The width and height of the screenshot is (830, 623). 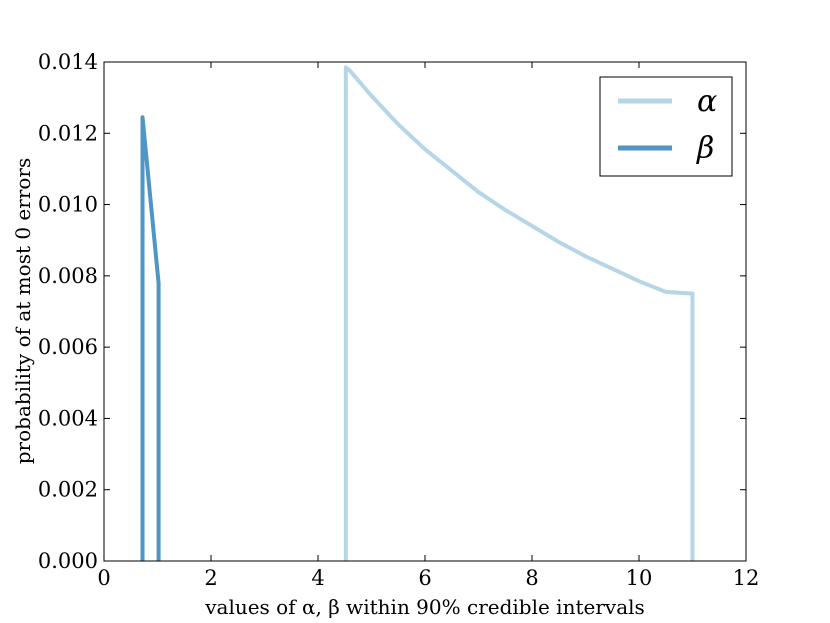 I want to click on legend-label-beta: β, so click(x=705, y=148).